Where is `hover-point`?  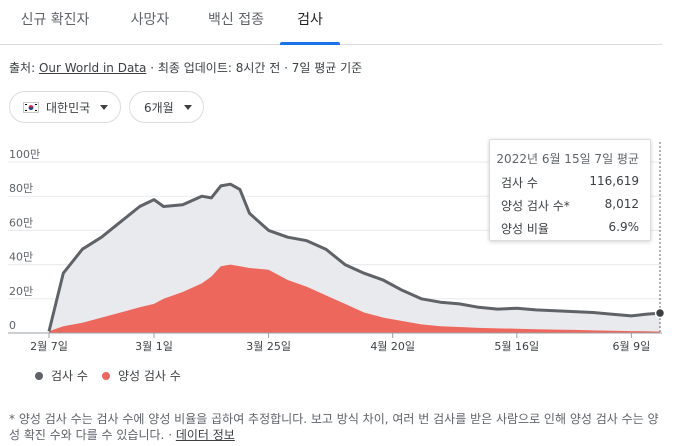
hover-point is located at coordinates (660, 313).